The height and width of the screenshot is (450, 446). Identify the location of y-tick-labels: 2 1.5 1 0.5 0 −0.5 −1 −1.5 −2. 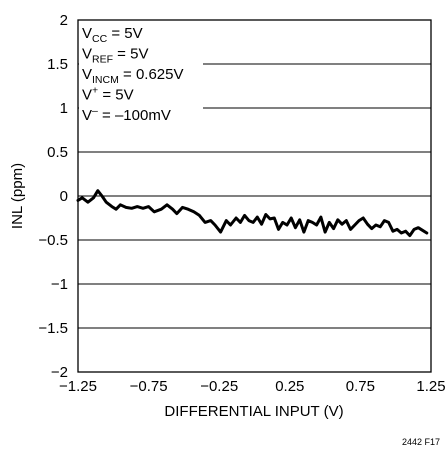
(53, 196).